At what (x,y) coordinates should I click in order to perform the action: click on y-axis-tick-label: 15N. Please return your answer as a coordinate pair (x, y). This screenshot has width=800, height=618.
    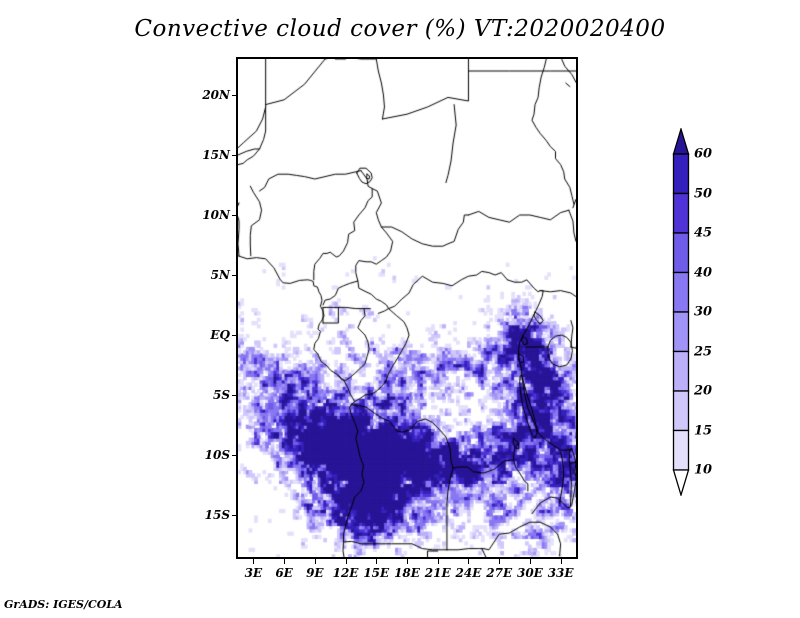
    Looking at the image, I should click on (216, 155).